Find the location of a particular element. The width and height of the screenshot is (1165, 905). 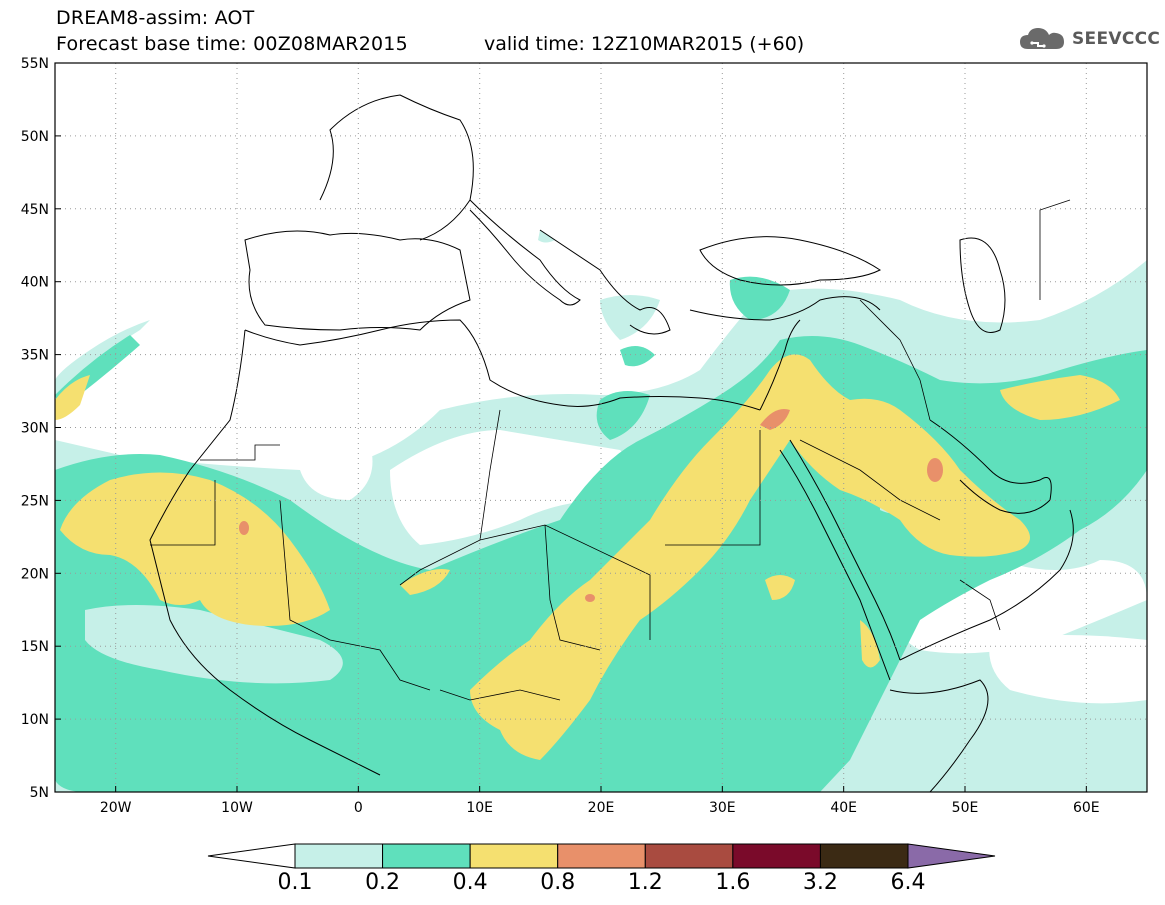

latitude-axis: 55N 50N 45N 40N 35N 30N 25N 20N 15N 10N 5N is located at coordinates (41, 428).